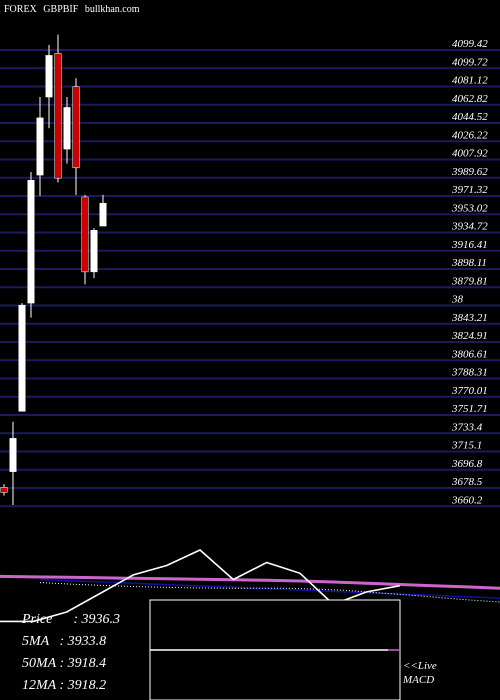  Describe the element at coordinates (470, 99) in the screenshot. I see `y-tick-label: 4062.82` at that location.